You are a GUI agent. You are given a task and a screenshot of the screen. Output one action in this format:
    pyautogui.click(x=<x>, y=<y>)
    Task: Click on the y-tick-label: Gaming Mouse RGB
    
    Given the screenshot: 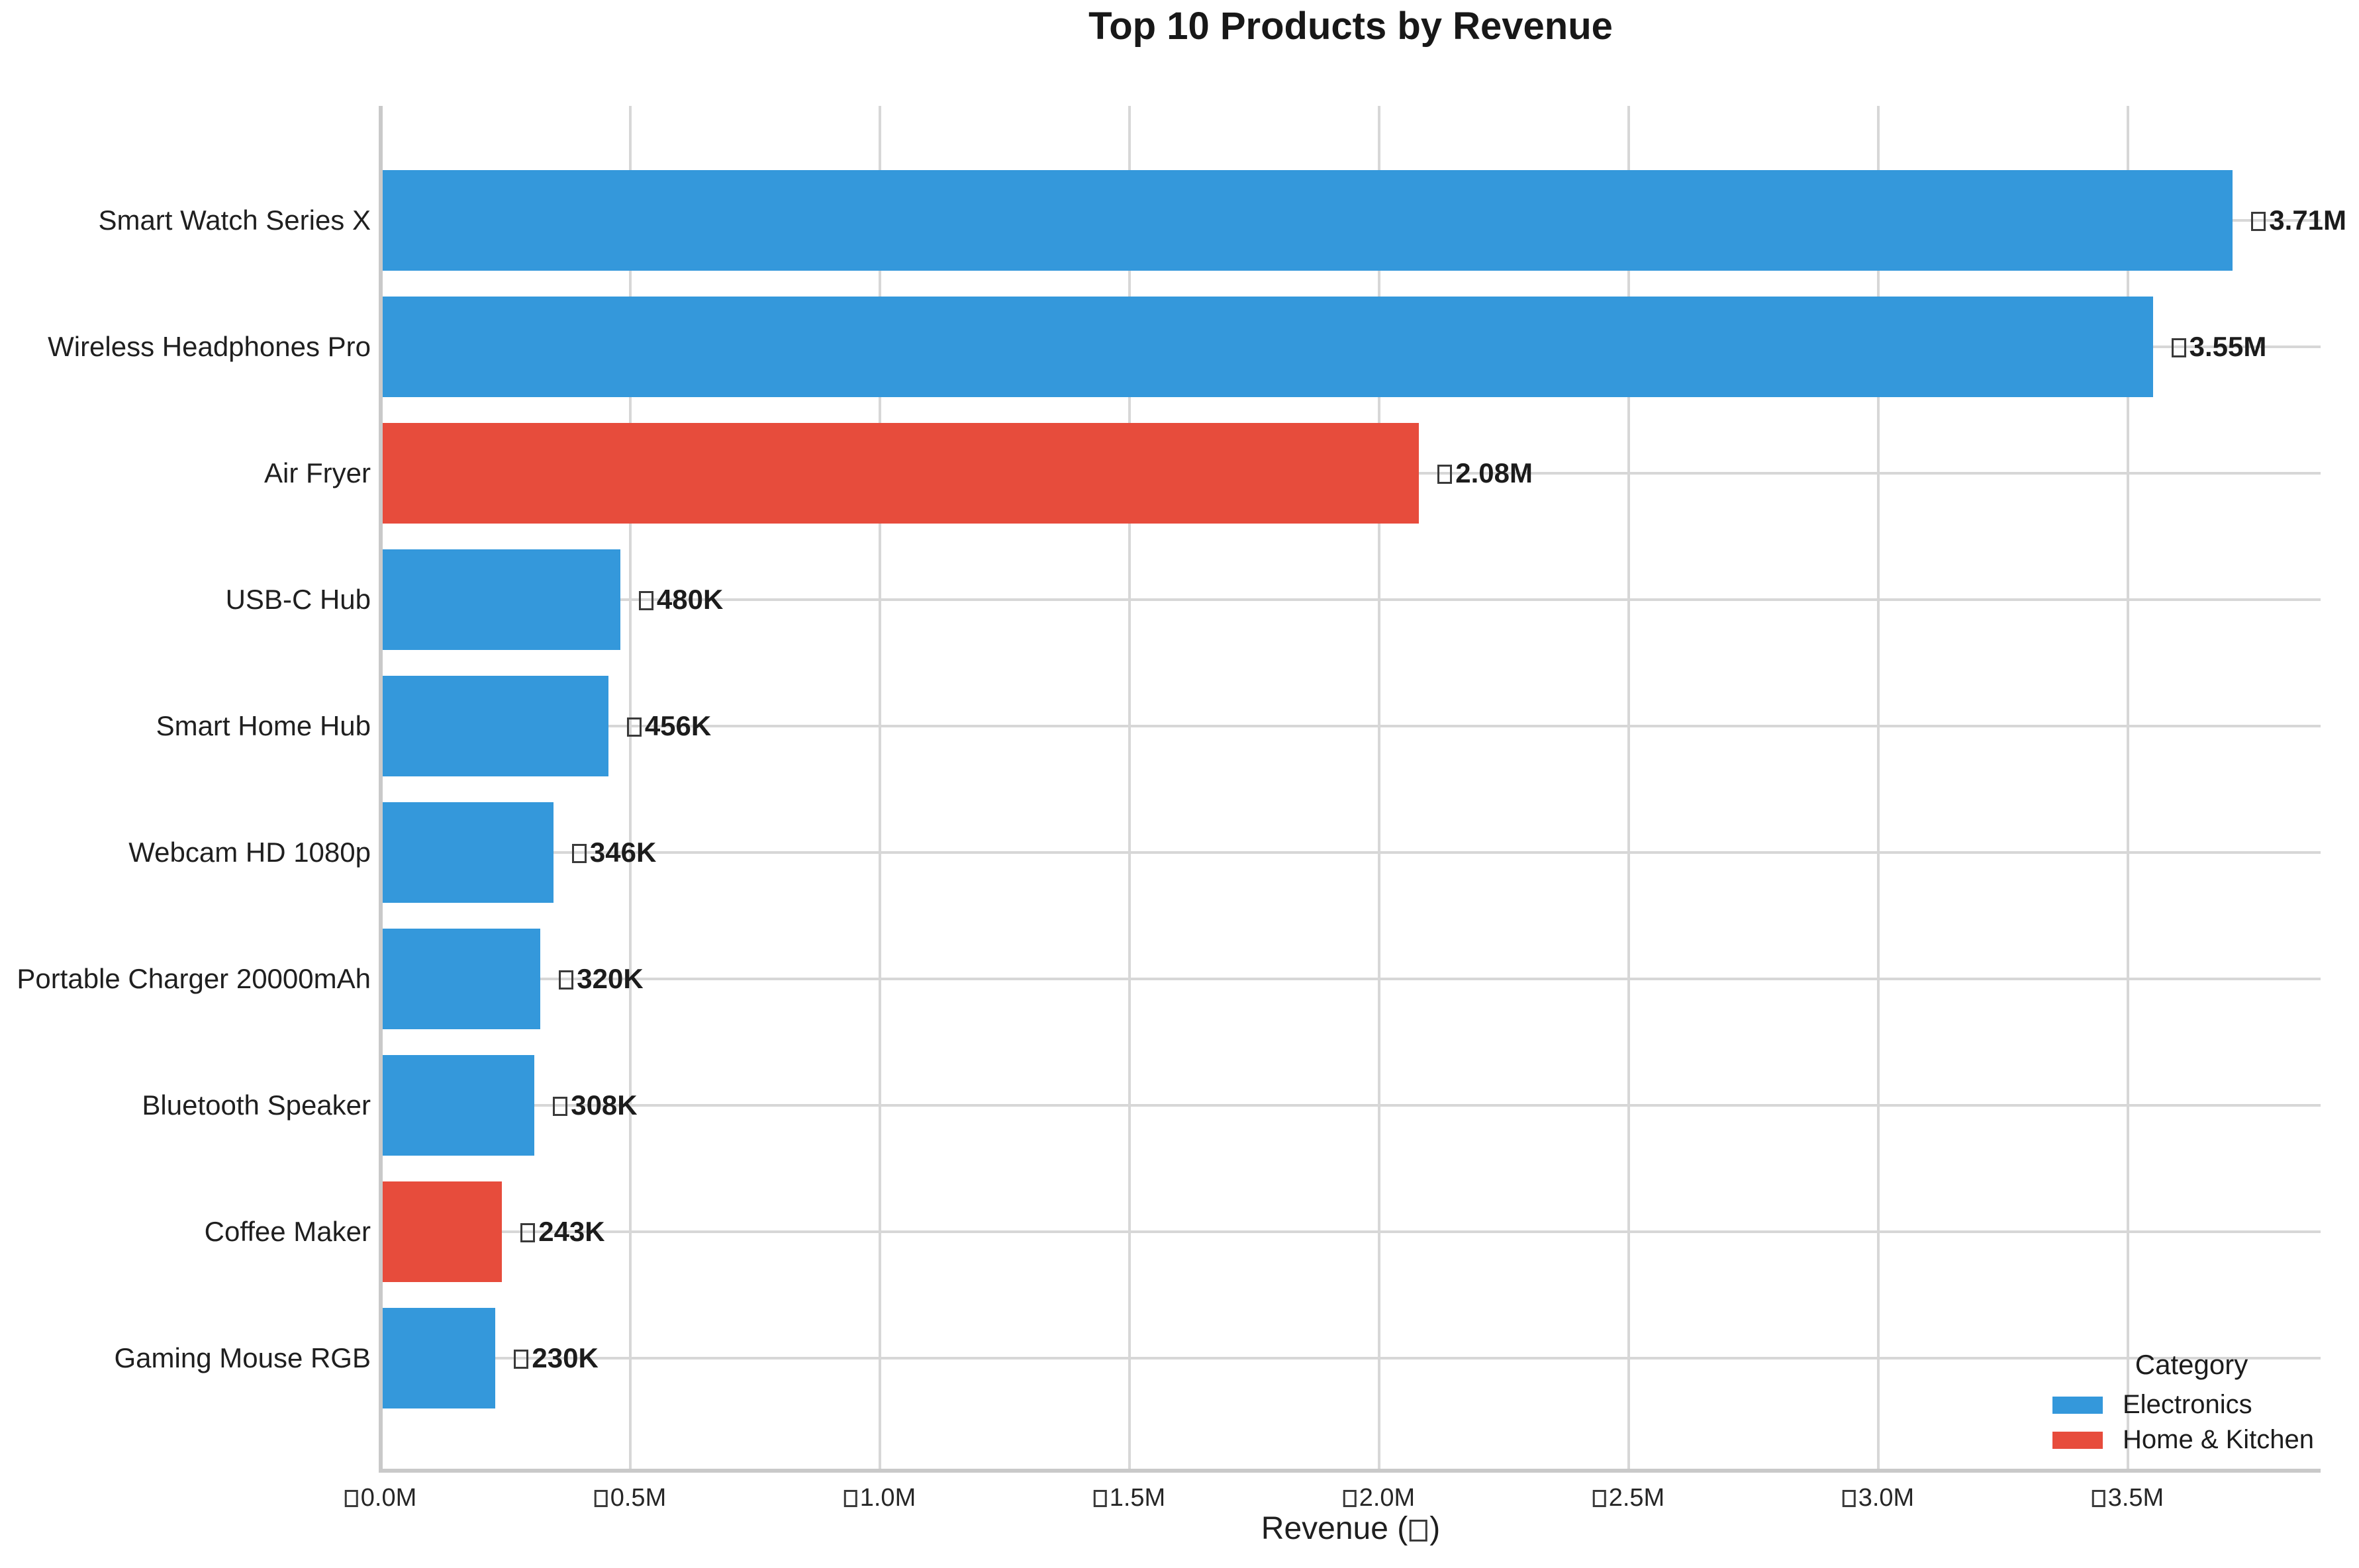 What is the action you would take?
    pyautogui.click(x=242, y=1357)
    